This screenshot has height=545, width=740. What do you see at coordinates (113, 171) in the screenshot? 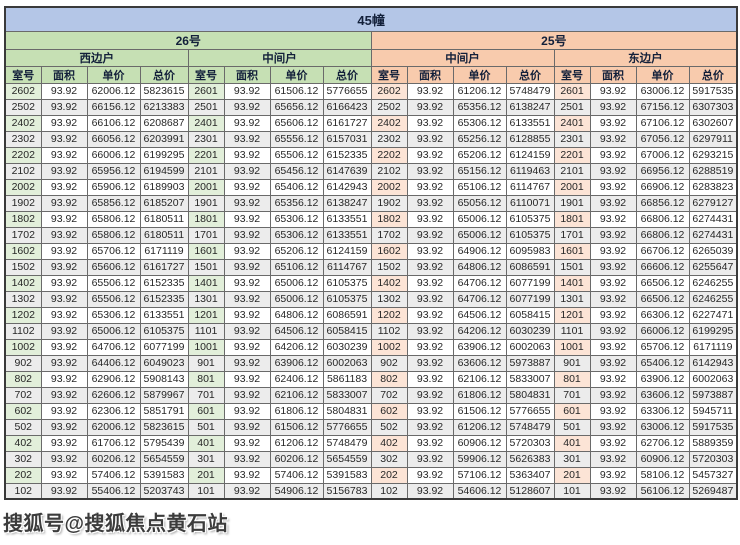
I see `unit-price-cell: 65956.12` at bounding box center [113, 171].